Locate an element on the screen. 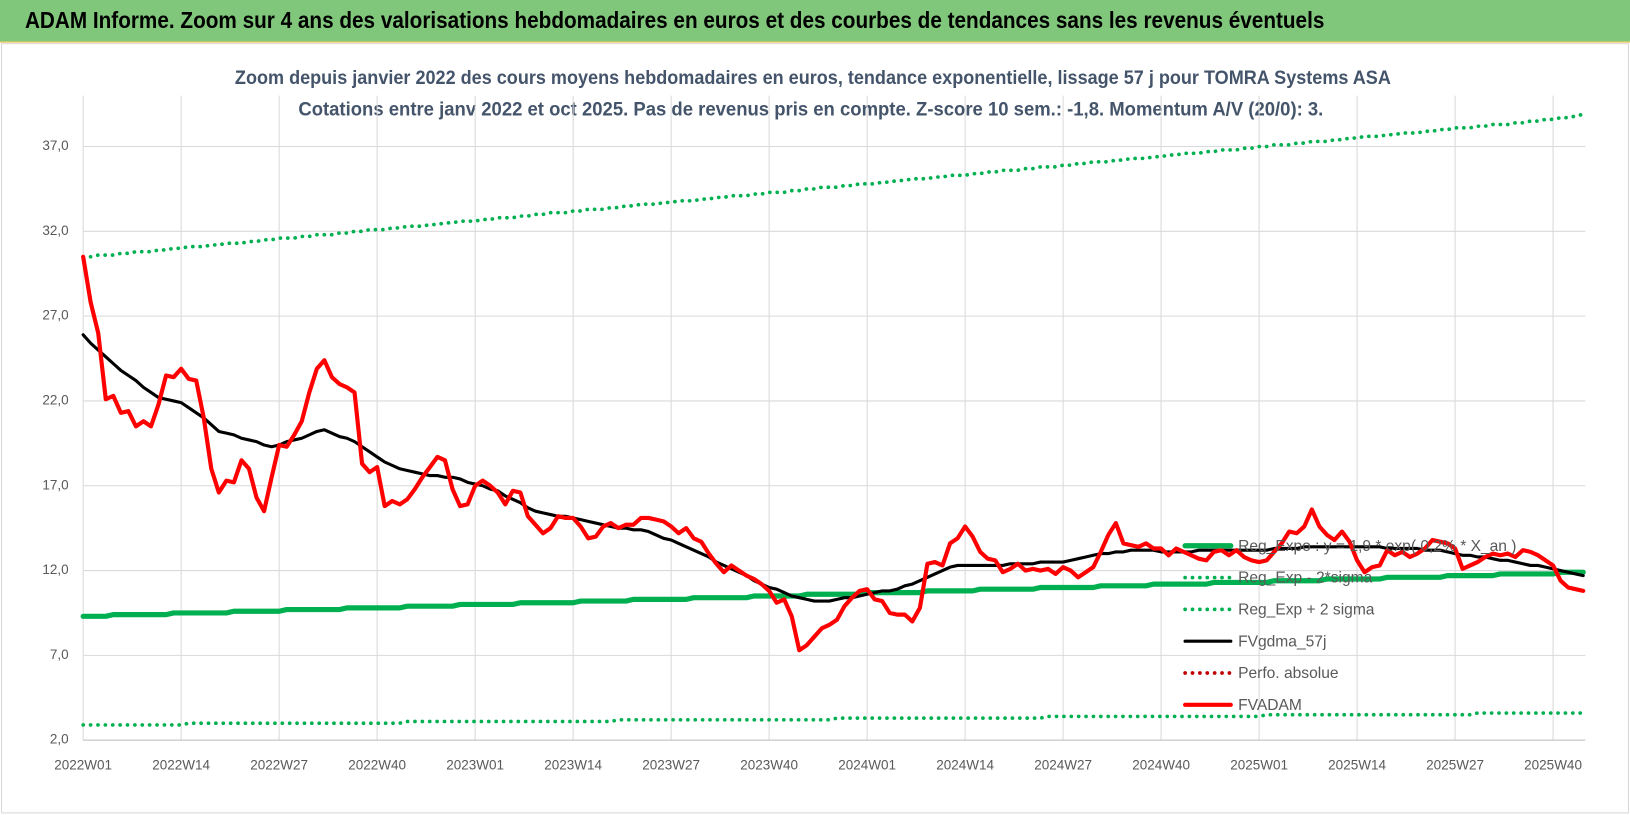 The width and height of the screenshot is (1630, 815). x-tick-label: 2022W14 is located at coordinates (181, 765).